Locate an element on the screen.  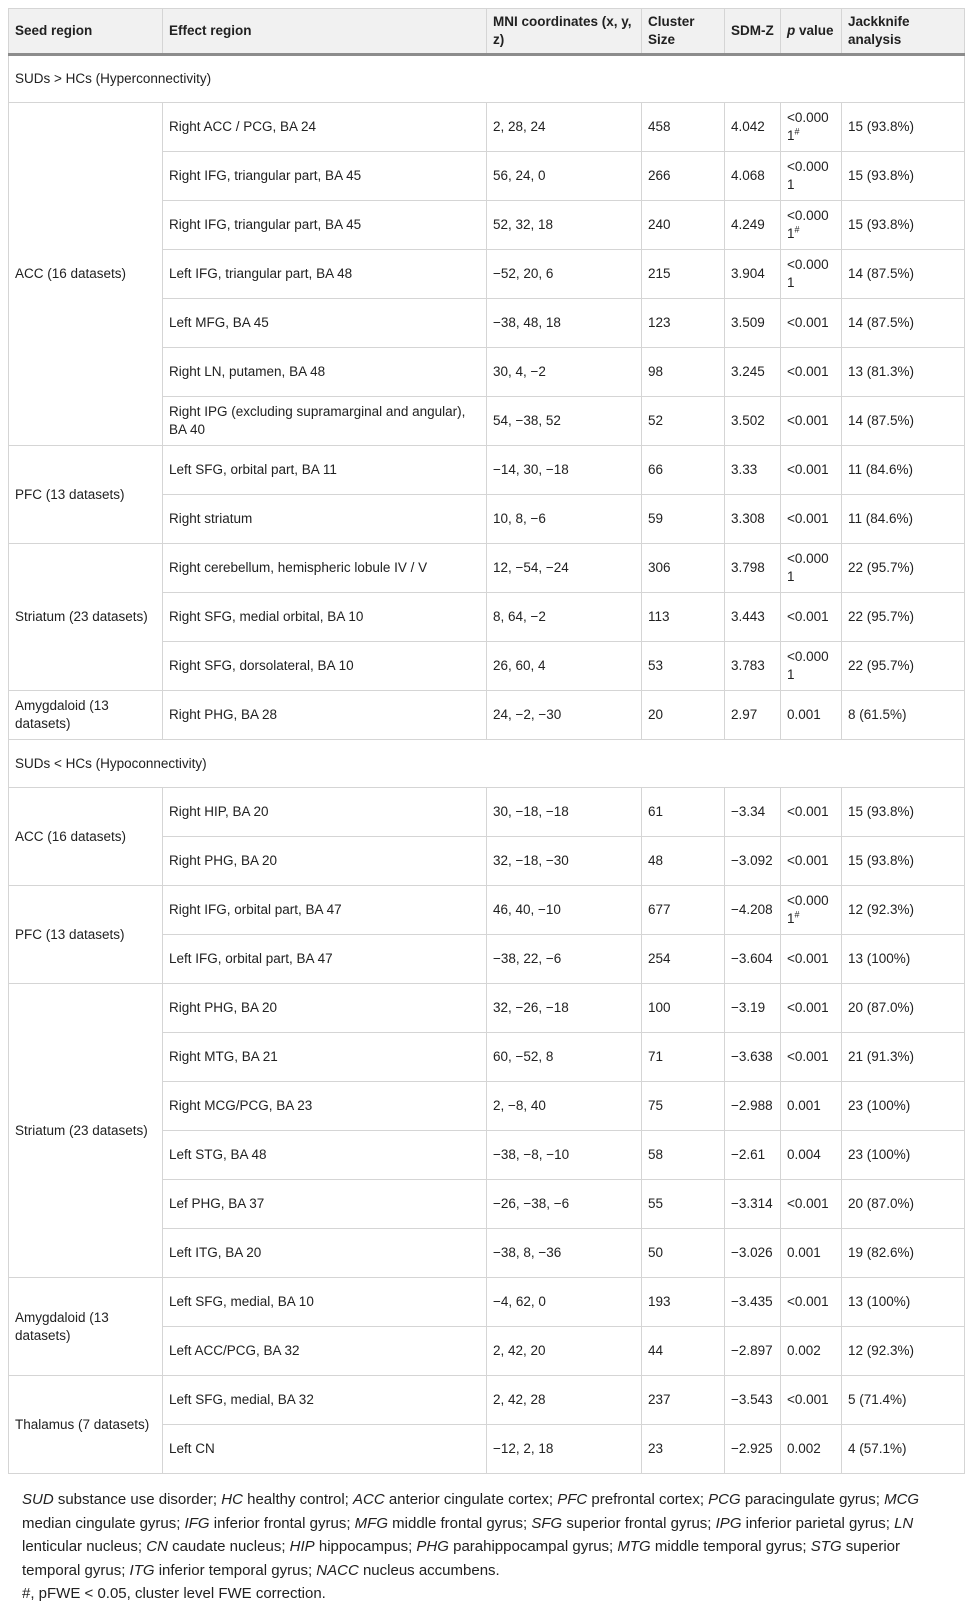
jackknife-cell: 11 (84.6%) is located at coordinates (903, 470).